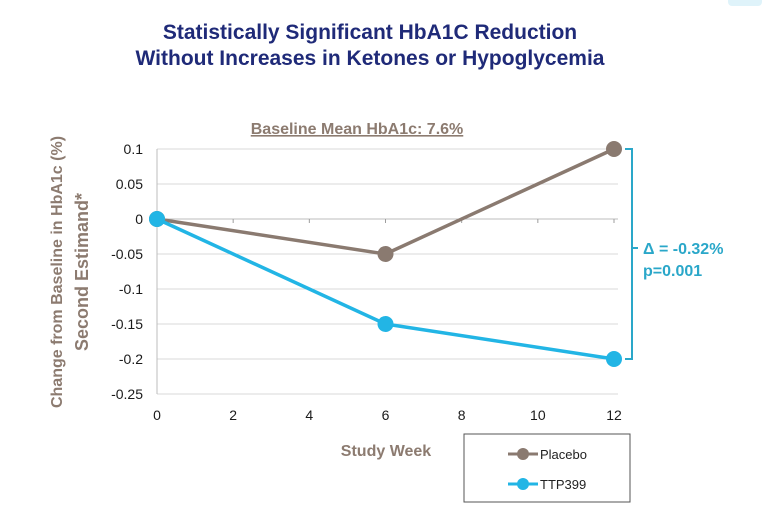 The width and height of the screenshot is (768, 512). What do you see at coordinates (129, 184) in the screenshot?
I see `y-tick-label: 0.05` at bounding box center [129, 184].